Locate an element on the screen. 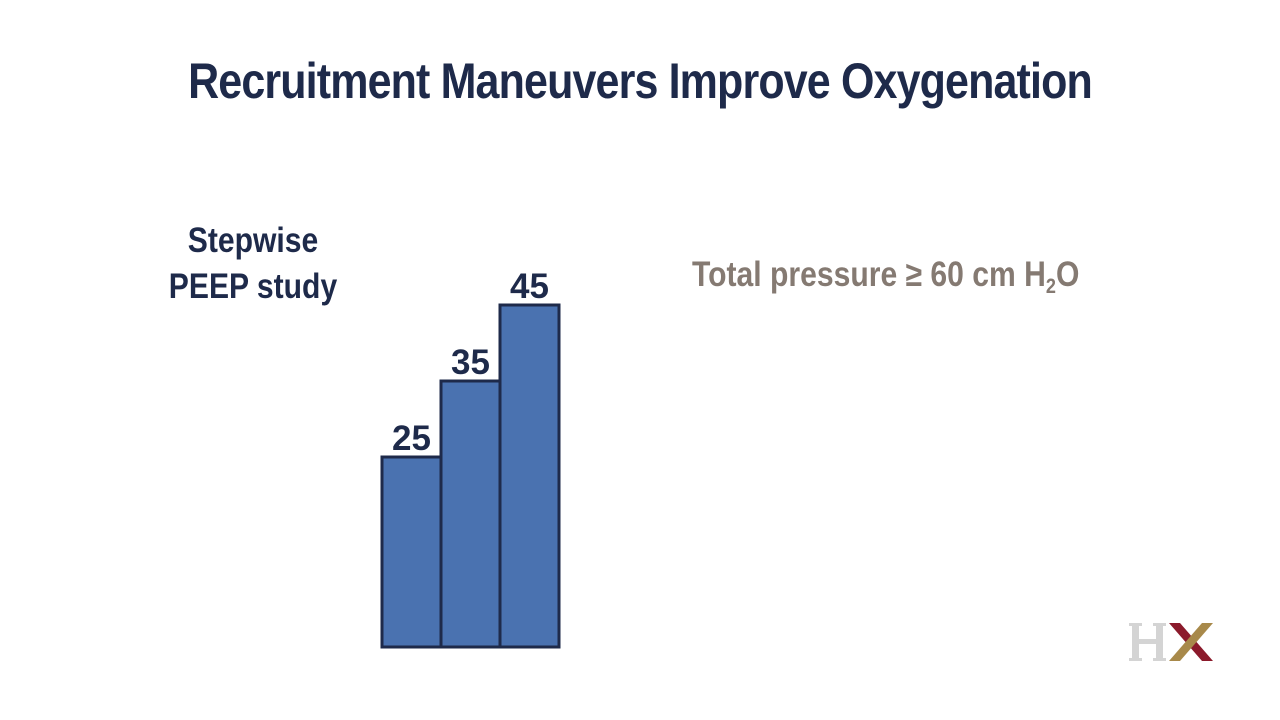 This screenshot has width=1280, height=720. pressure-note-subscript: 2 is located at coordinates (1050, 286).